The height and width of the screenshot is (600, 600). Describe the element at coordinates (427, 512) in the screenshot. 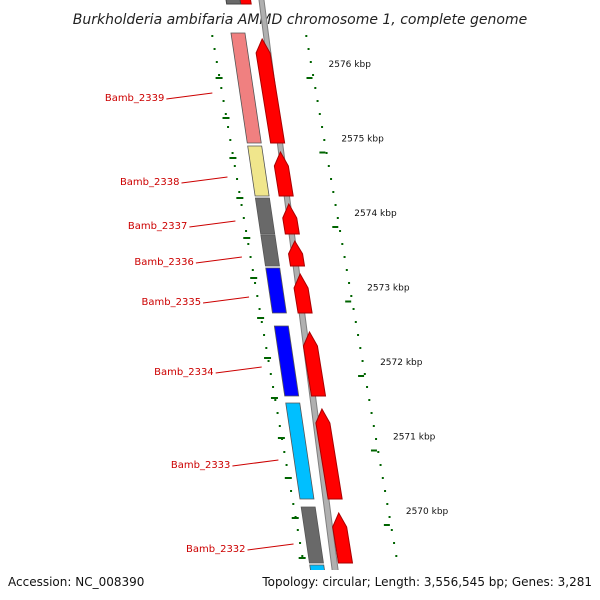

I see `ruler-label: 2570 kbp` at that location.